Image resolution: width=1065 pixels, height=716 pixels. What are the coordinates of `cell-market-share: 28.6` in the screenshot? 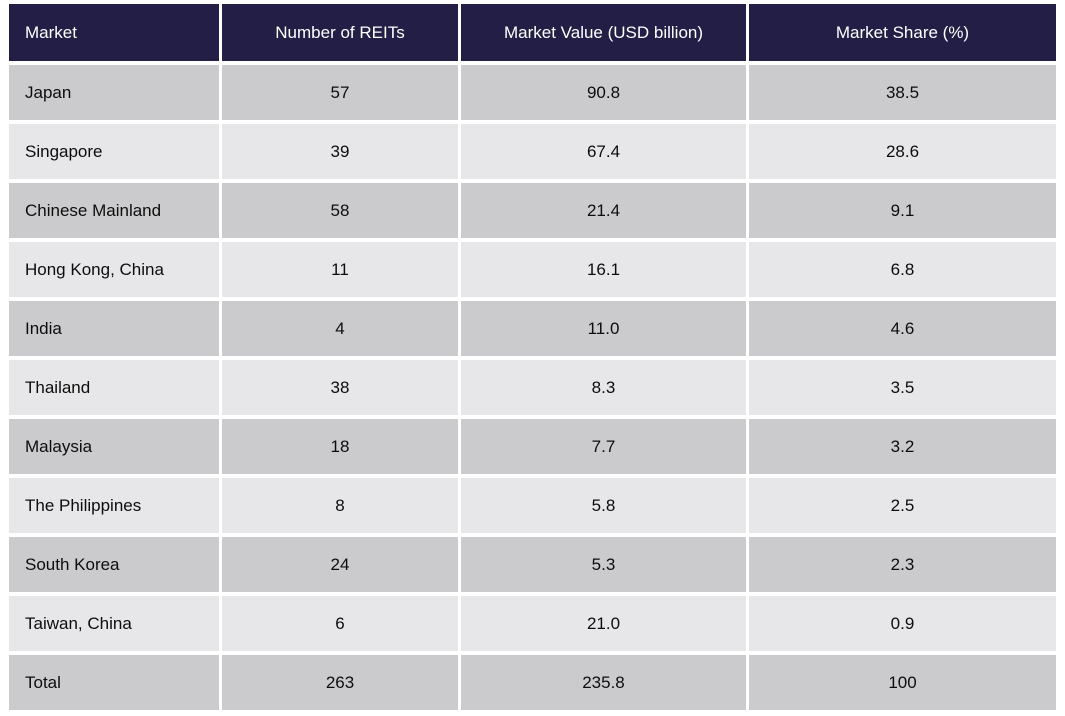 It's located at (902, 151).